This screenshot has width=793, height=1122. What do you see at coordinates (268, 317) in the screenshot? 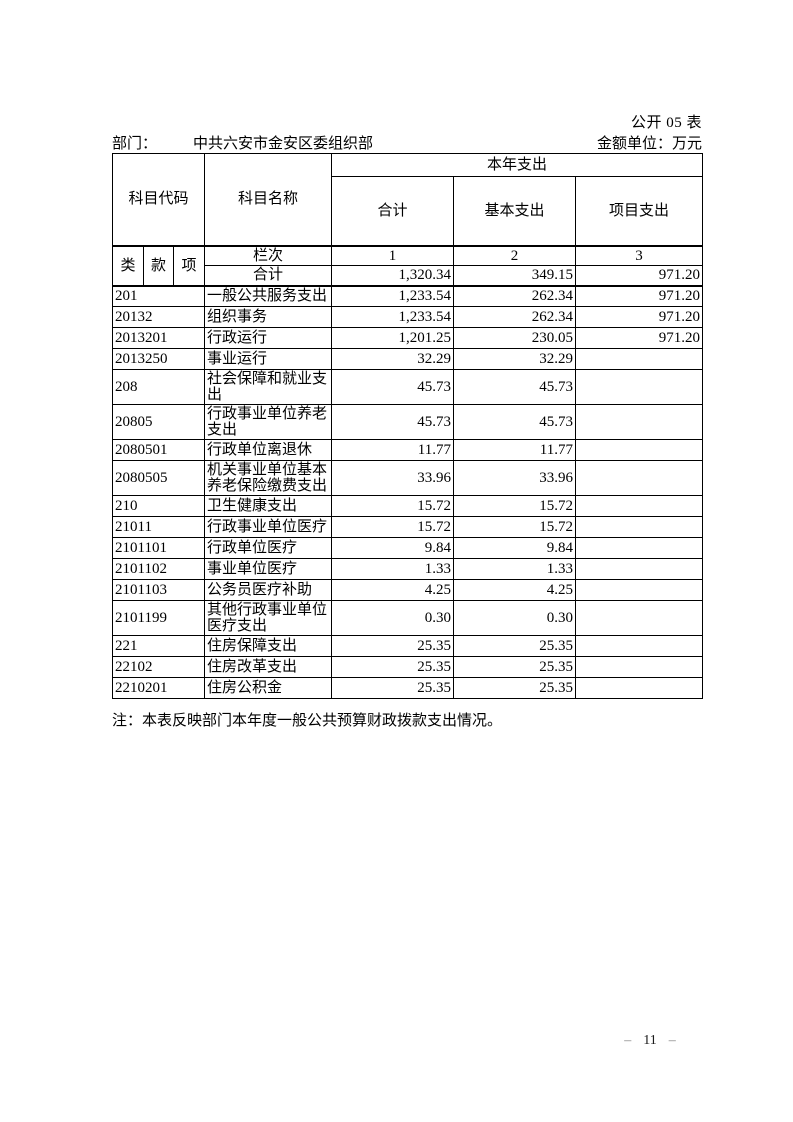
I see `subject-name-cell: 组织事务` at bounding box center [268, 317].